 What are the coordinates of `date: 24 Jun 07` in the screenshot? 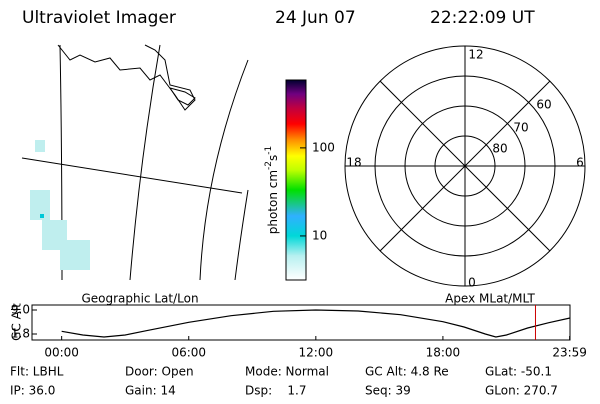 It's located at (315, 18).